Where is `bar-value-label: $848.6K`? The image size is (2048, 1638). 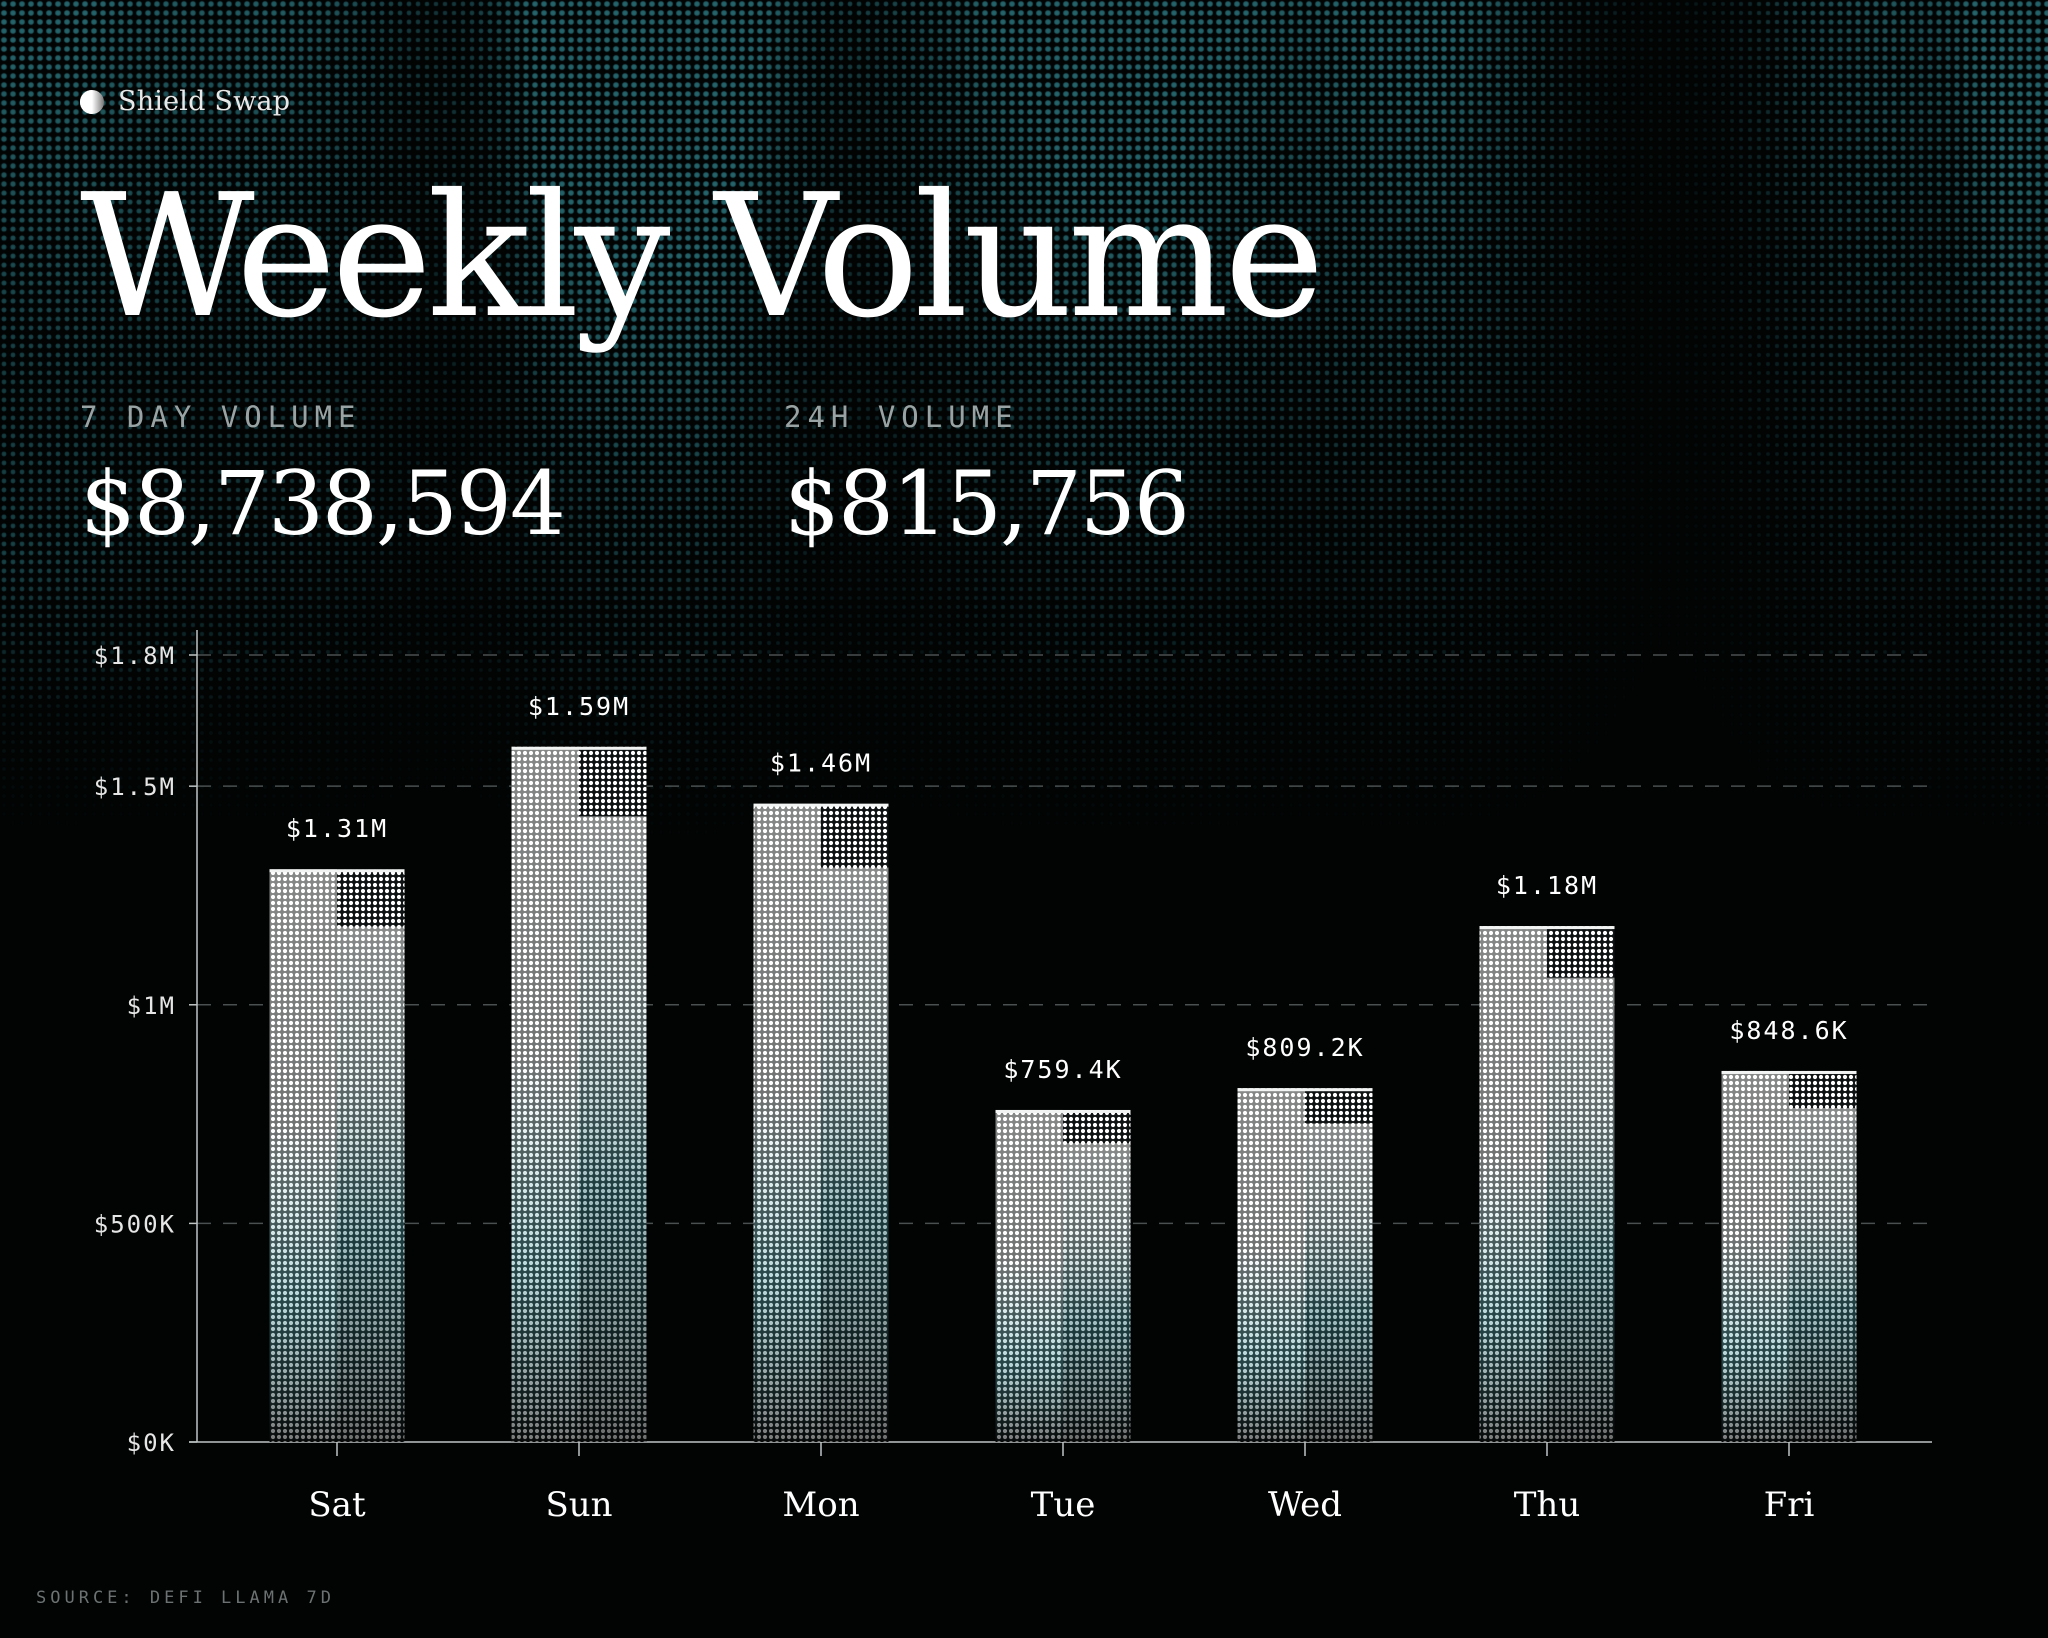 bar-value-label: $848.6K is located at coordinates (1788, 1030).